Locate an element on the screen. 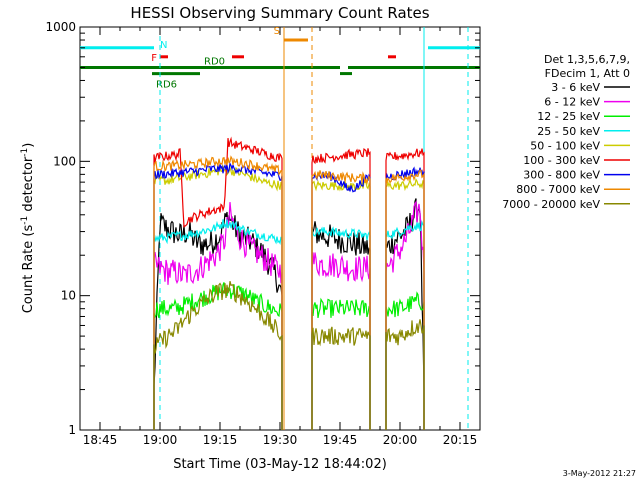 The height and width of the screenshot is (480, 640). legend-entry-label: 7000 - 20000 keV is located at coordinates (551, 204).